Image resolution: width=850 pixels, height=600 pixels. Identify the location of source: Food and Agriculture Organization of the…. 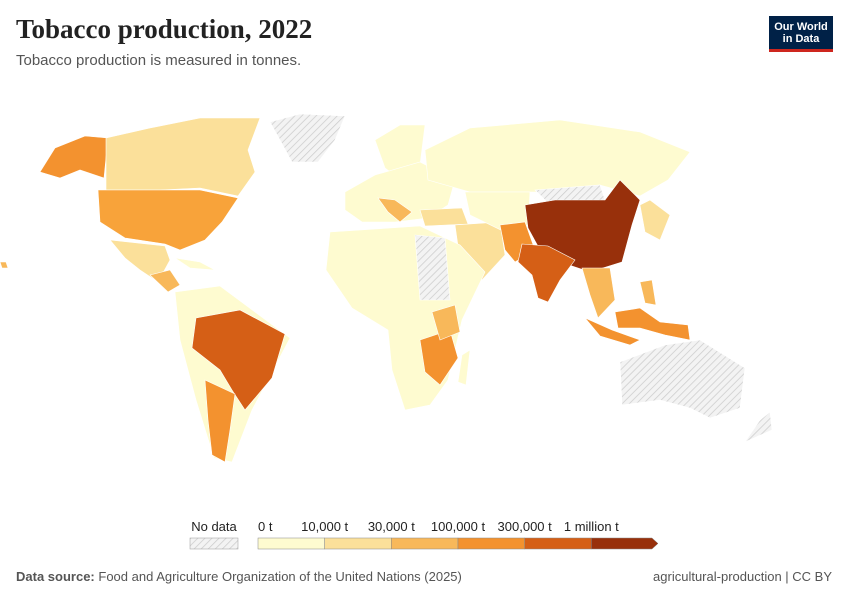
(280, 576).